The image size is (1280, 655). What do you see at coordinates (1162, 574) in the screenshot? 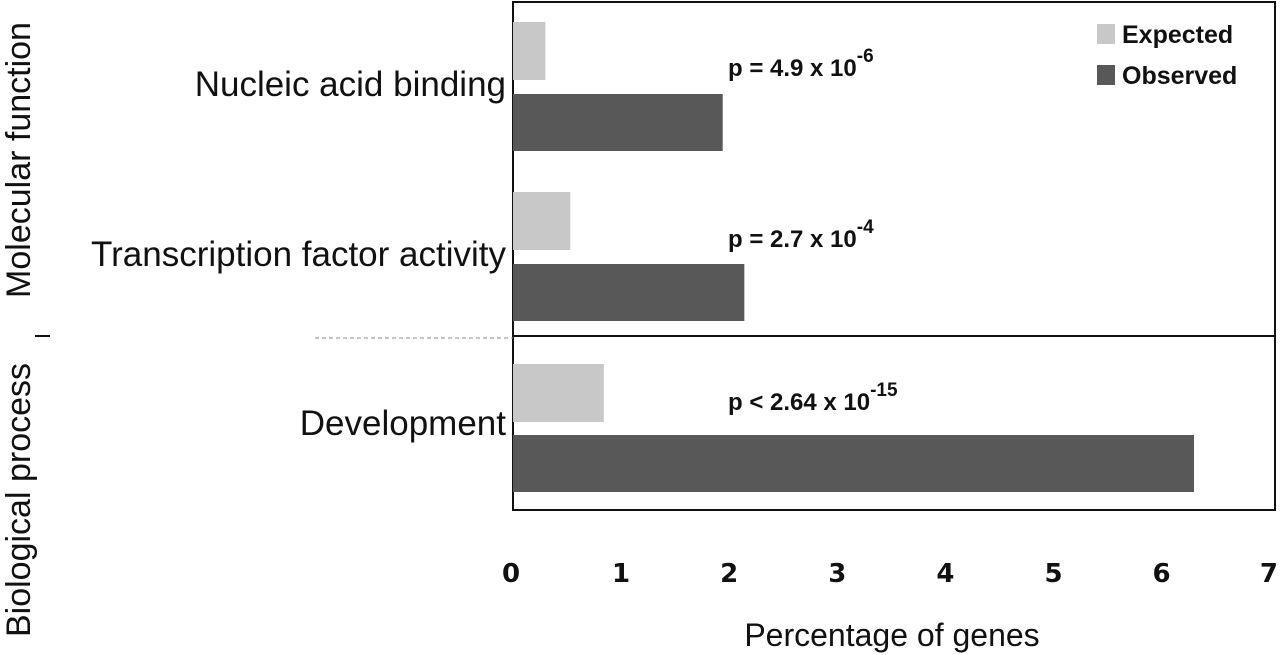
I see `x-tick-label-6: 6` at bounding box center [1162, 574].